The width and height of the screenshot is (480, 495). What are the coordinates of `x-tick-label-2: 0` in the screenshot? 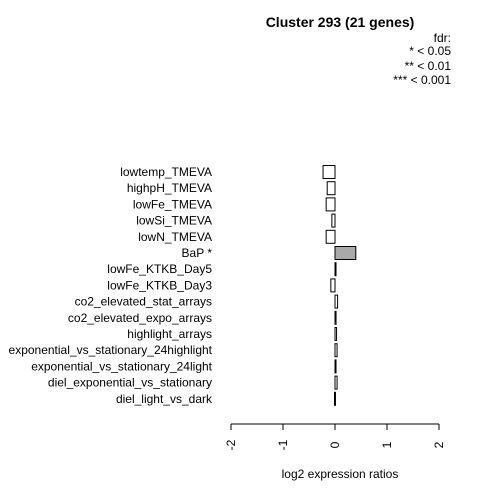 It's located at (335, 444).